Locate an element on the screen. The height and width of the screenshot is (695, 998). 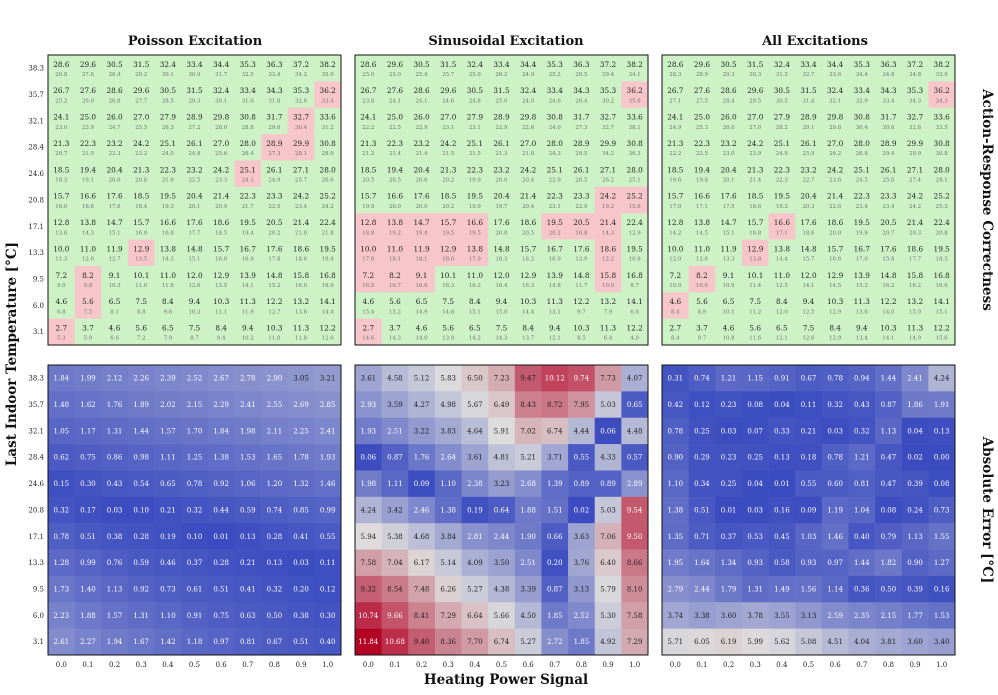
error-value-label: 2.61 is located at coordinates (62, 642).